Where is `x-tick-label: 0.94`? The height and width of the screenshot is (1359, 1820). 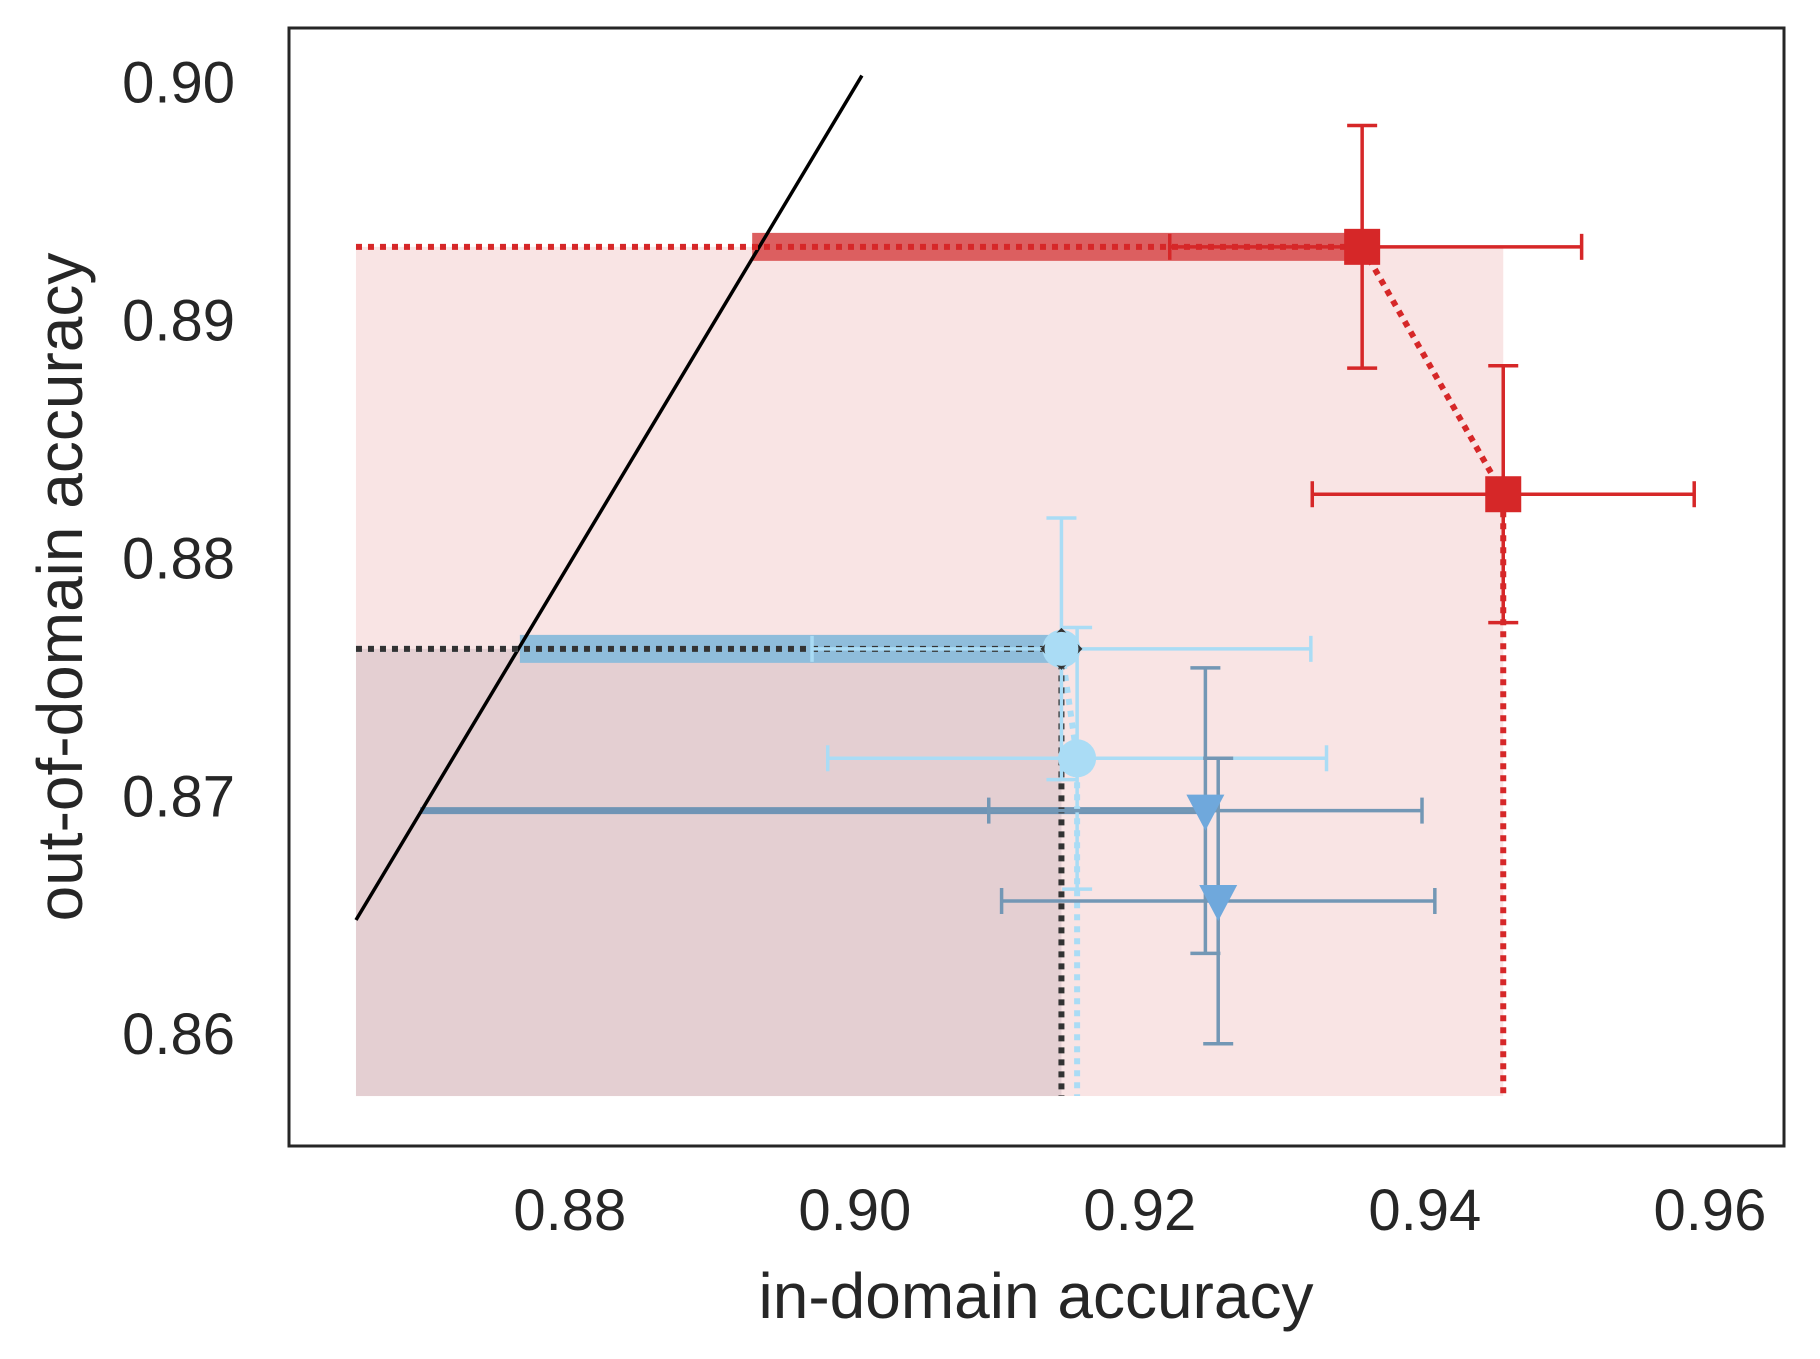 x-tick-label: 0.94 is located at coordinates (1424, 1210).